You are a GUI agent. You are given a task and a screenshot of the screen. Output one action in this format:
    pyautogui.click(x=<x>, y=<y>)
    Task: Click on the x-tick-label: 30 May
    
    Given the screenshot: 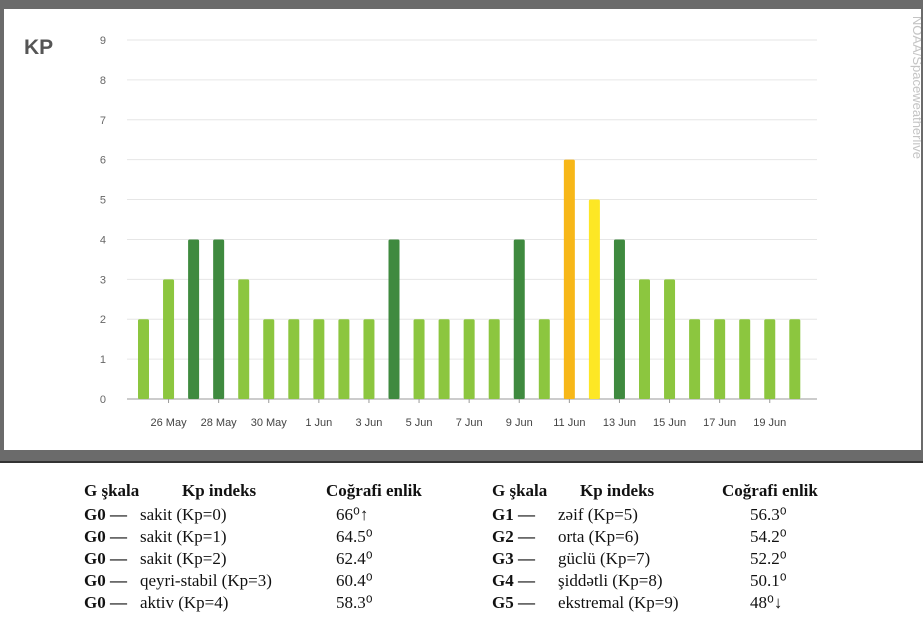 What is the action you would take?
    pyautogui.click(x=269, y=423)
    